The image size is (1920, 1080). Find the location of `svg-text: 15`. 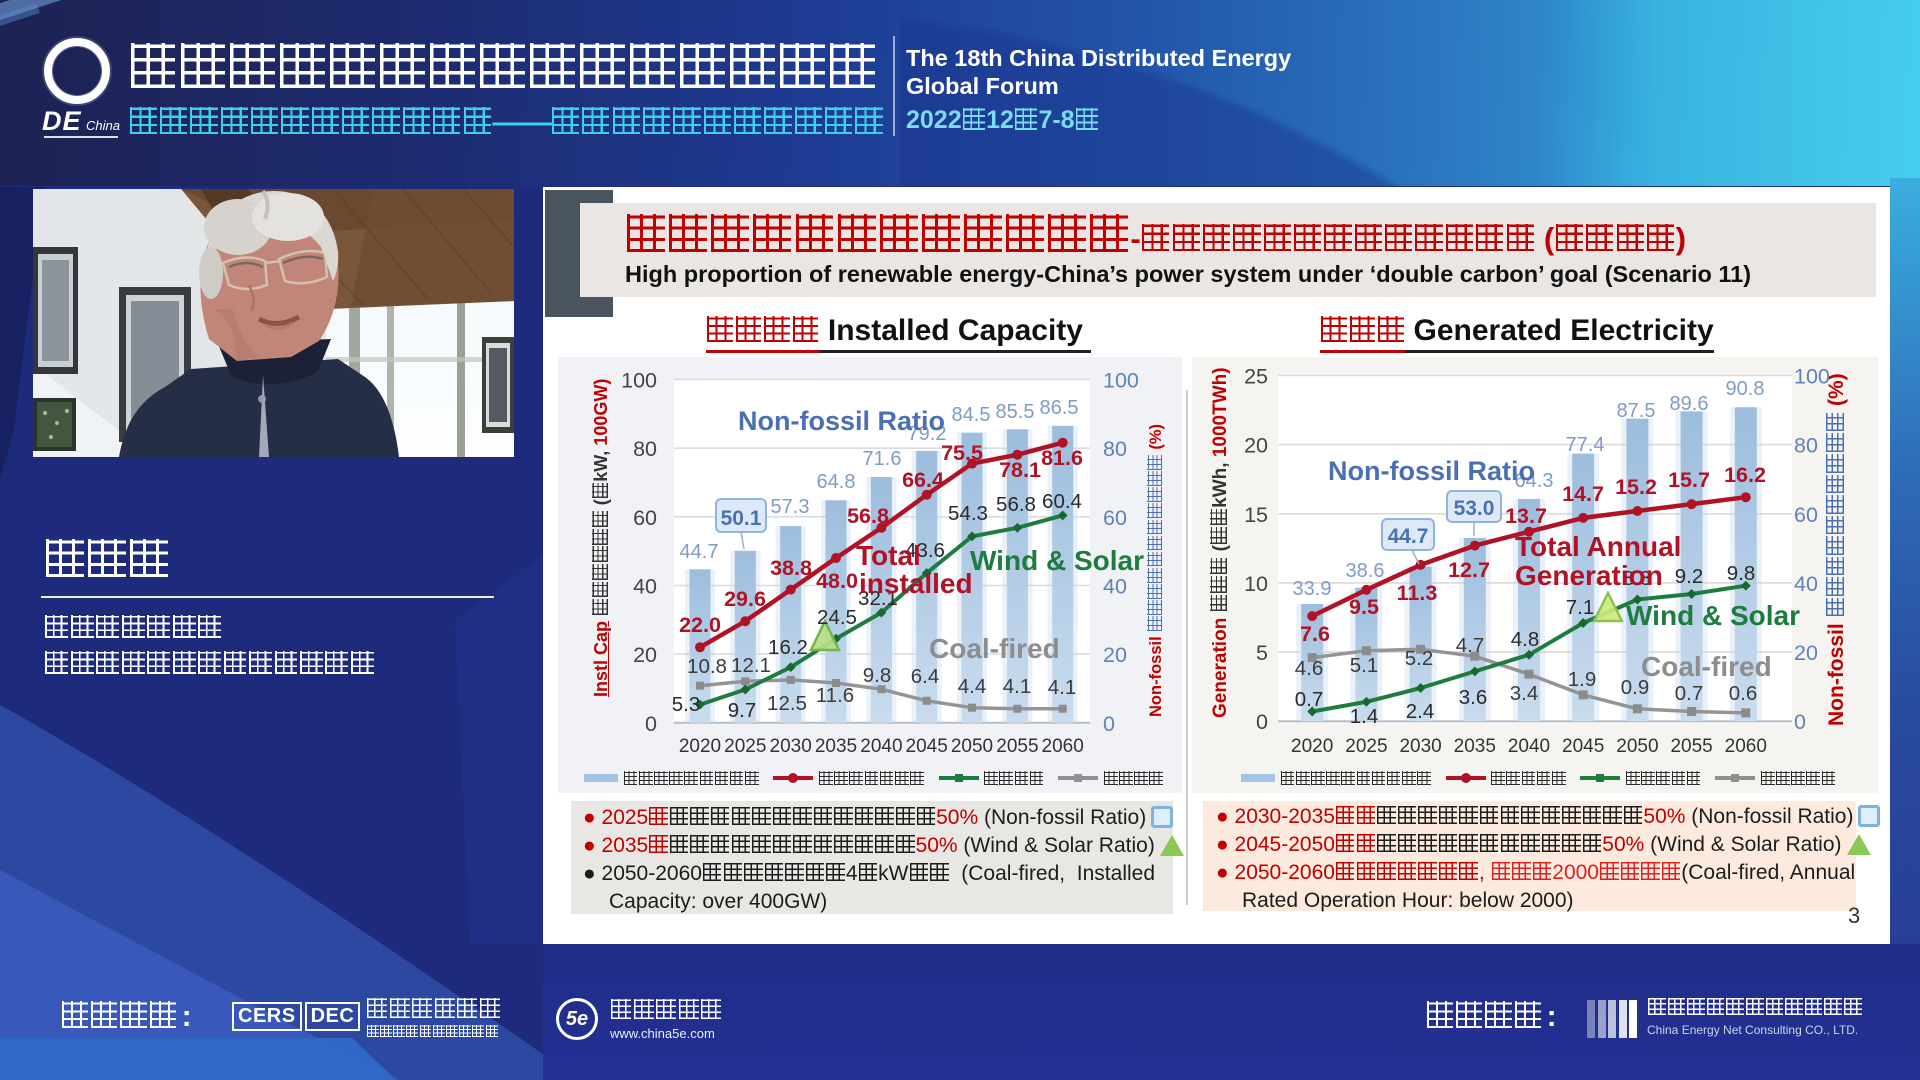

svg-text: 15 is located at coordinates (1256, 515).